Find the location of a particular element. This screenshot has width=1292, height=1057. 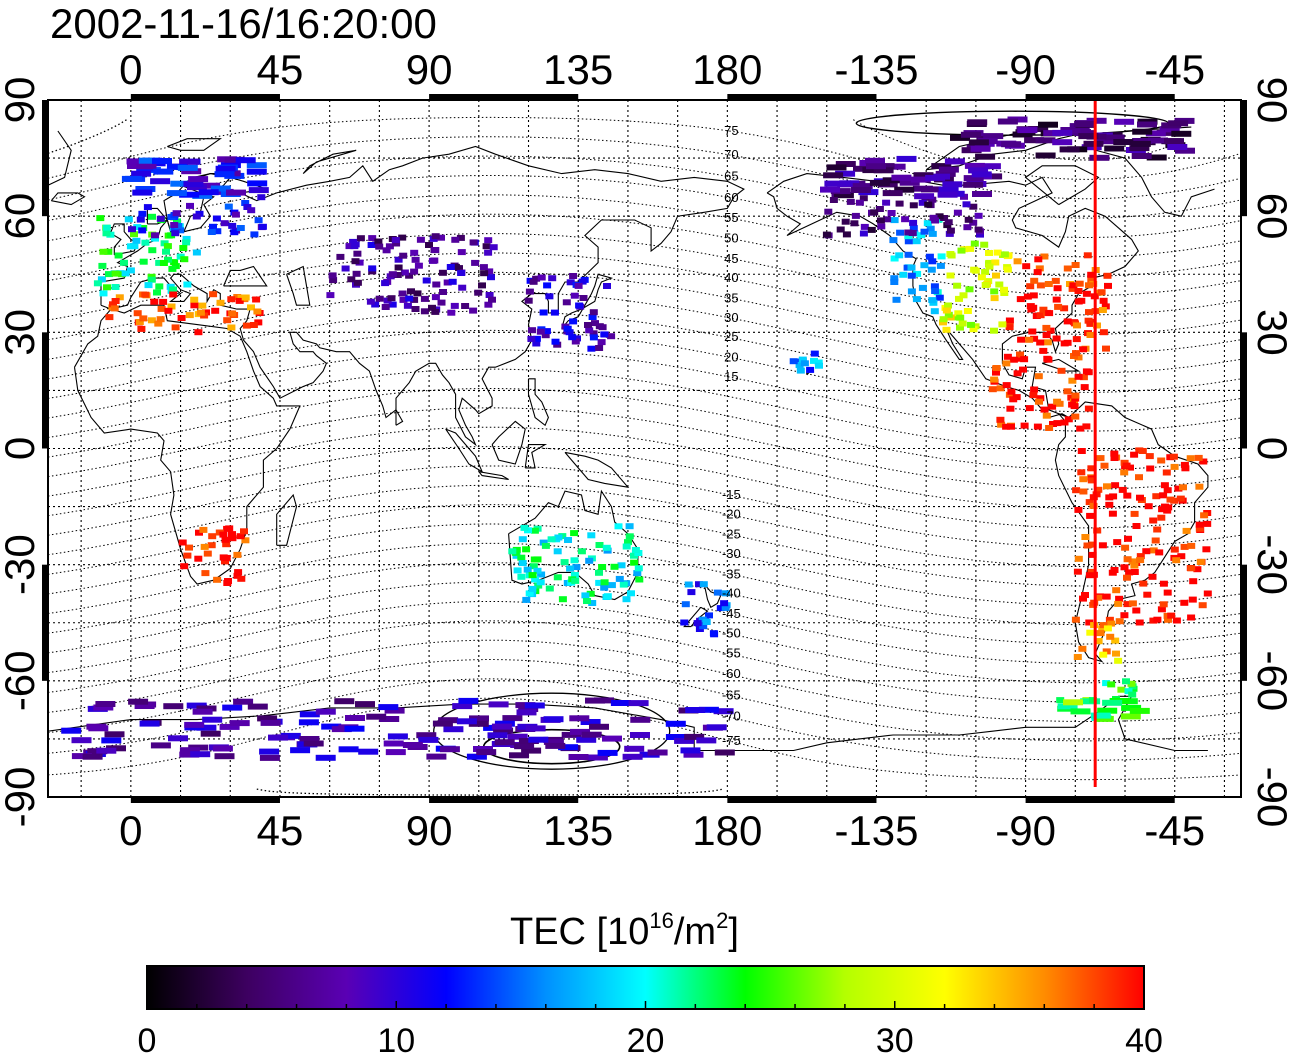

coastline-africa is located at coordinates (187, 444).